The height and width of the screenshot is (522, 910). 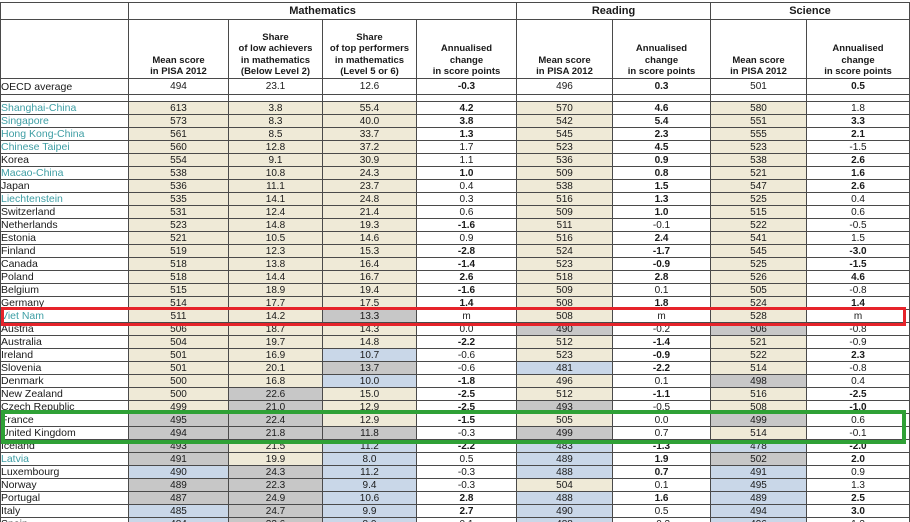 What do you see at coordinates (662, 199) in the screenshot?
I see `cell-reading-annualised-change: 1.3` at bounding box center [662, 199].